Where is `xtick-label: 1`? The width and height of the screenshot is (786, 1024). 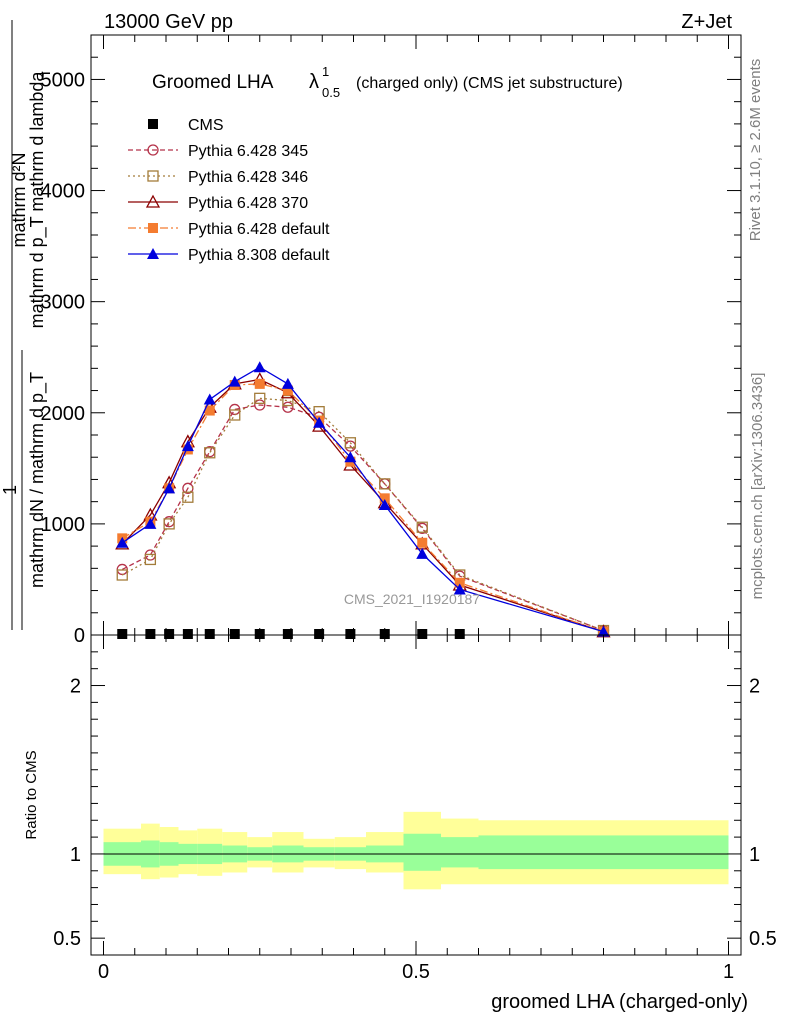
xtick-label: 1 is located at coordinates (728, 972).